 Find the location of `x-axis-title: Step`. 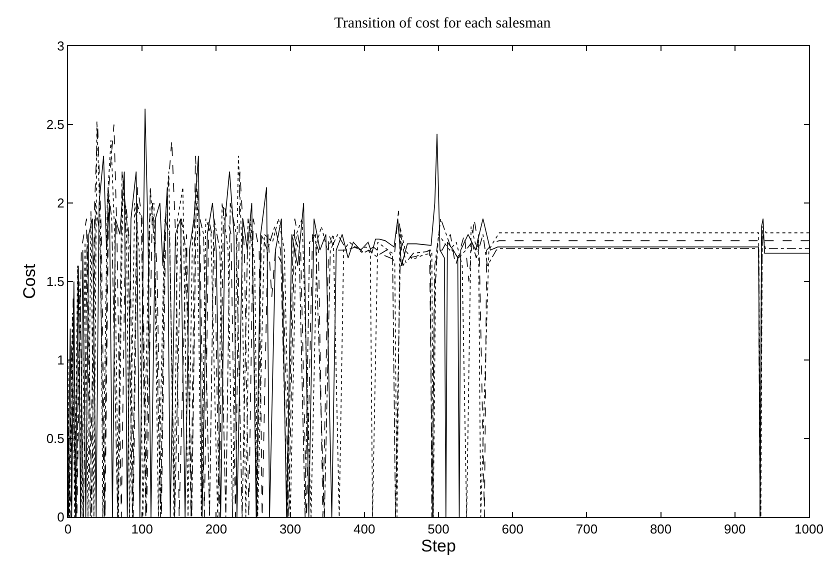

x-axis-title: Step is located at coordinates (438, 546).